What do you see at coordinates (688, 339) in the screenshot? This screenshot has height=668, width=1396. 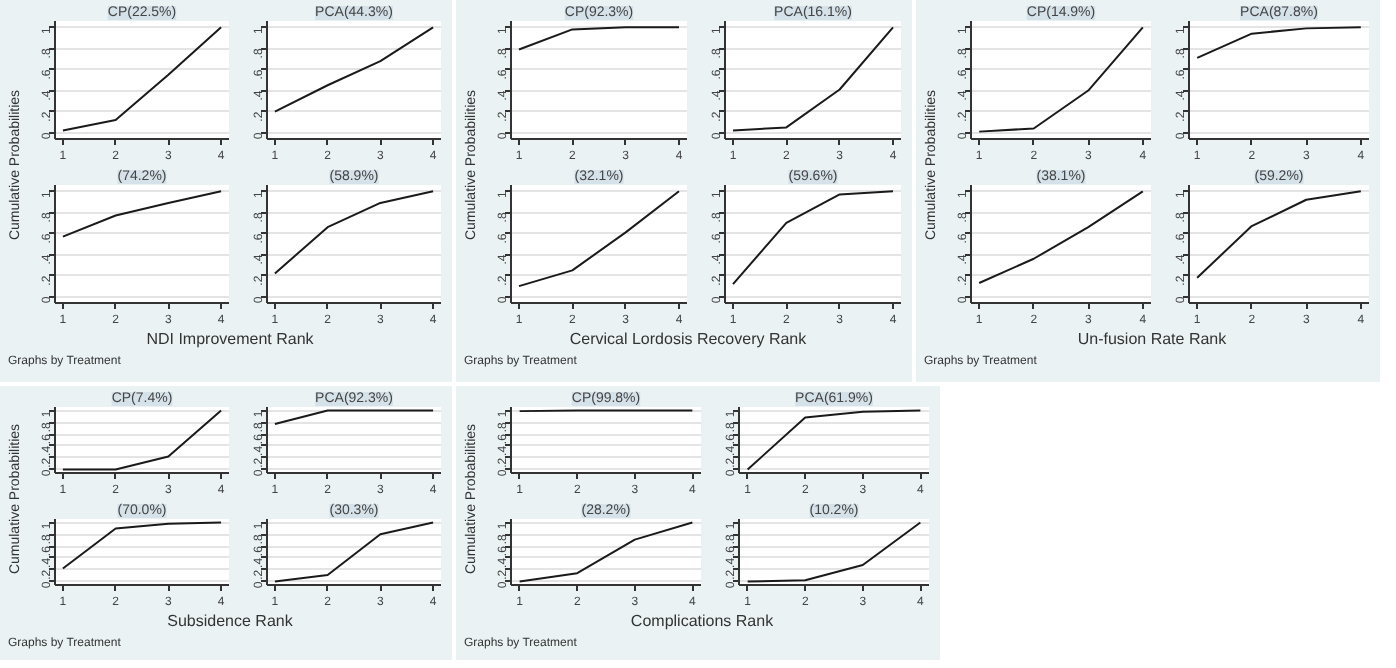 I see `x-axis-title: Cervical Lordosis Recovery Rank` at bounding box center [688, 339].